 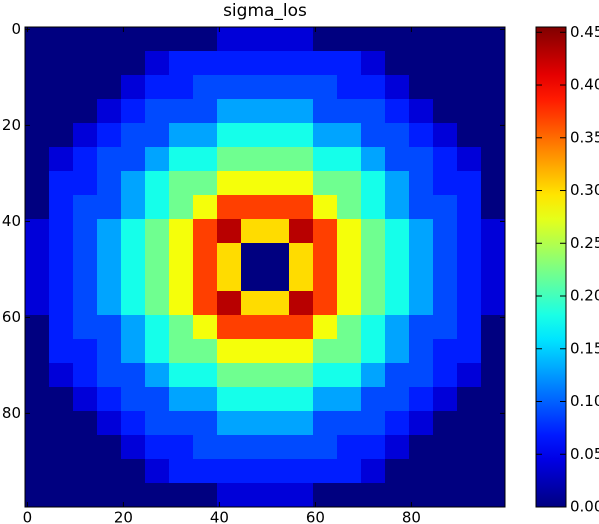 I want to click on colorbar-tick-label: 0.45, so click(x=584, y=32).